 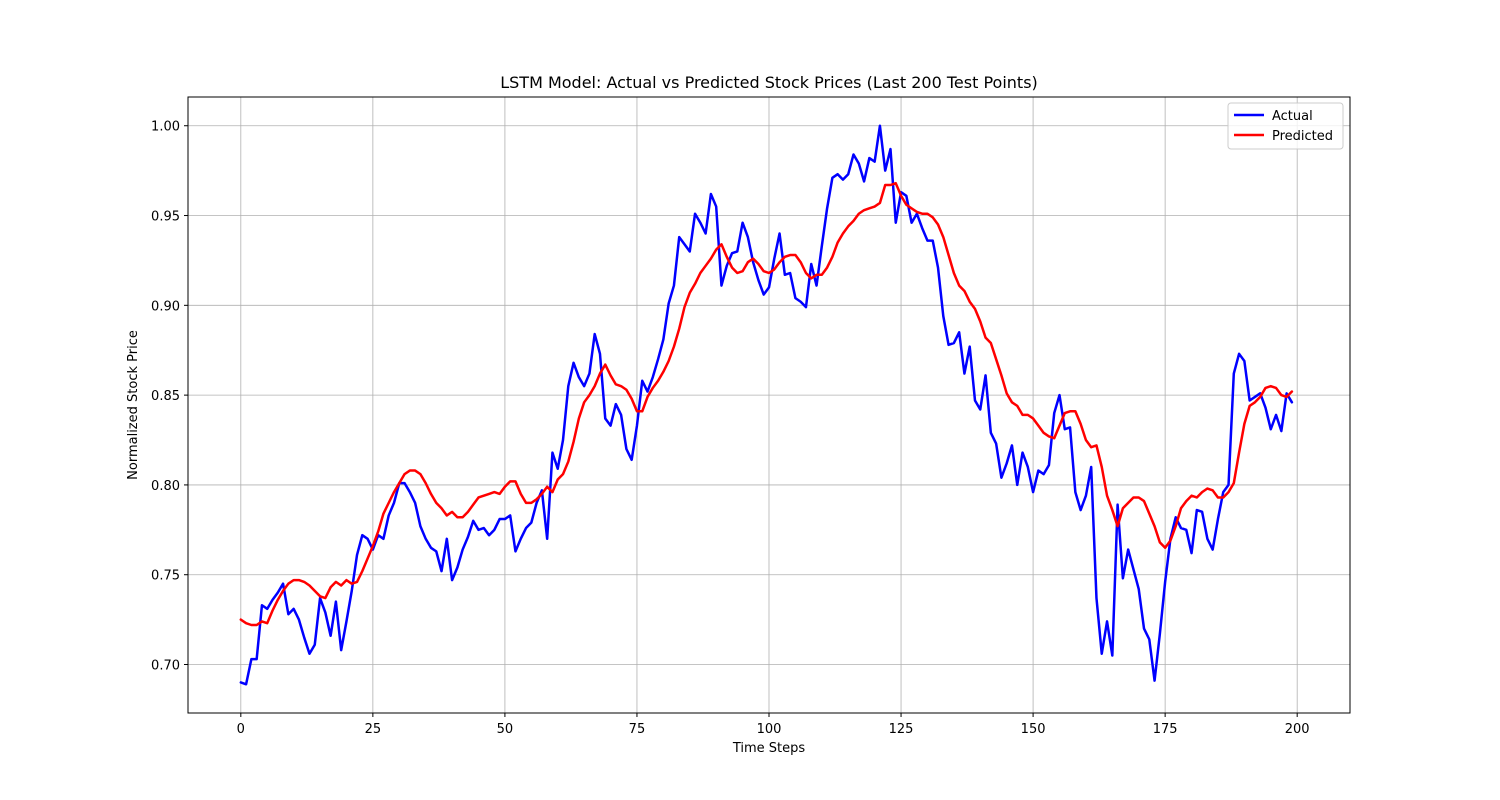 What do you see at coordinates (165, 217) in the screenshot?
I see `y-tick-label: 0.95` at bounding box center [165, 217].